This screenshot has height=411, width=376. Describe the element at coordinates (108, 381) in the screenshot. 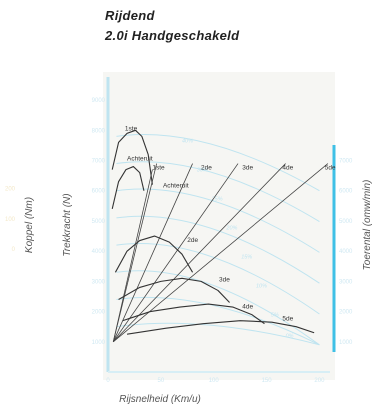

I see `x-tick-label: 0` at that location.